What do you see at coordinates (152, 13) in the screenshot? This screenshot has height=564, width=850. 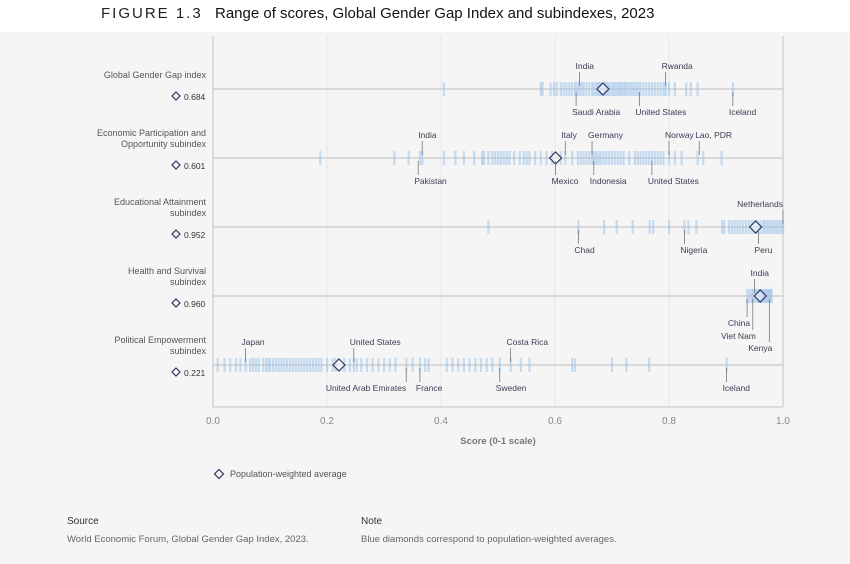 I see `figure-number: FIGURE 1.3` at bounding box center [152, 13].